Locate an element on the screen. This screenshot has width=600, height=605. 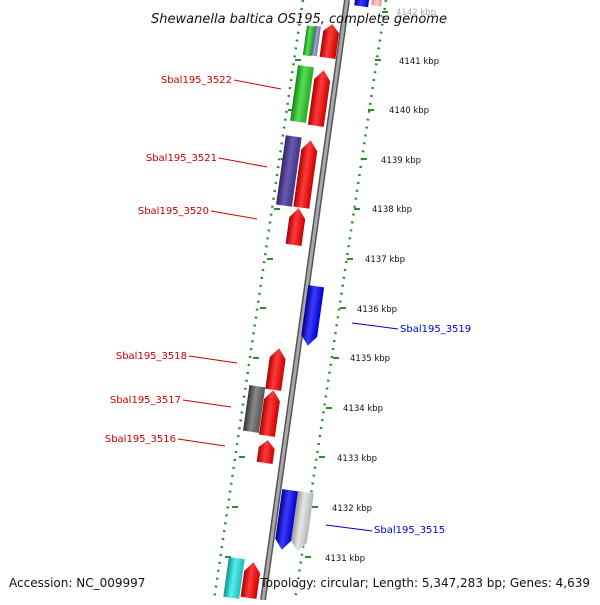
gene-label: Sbal195_3516 is located at coordinates (140, 439).